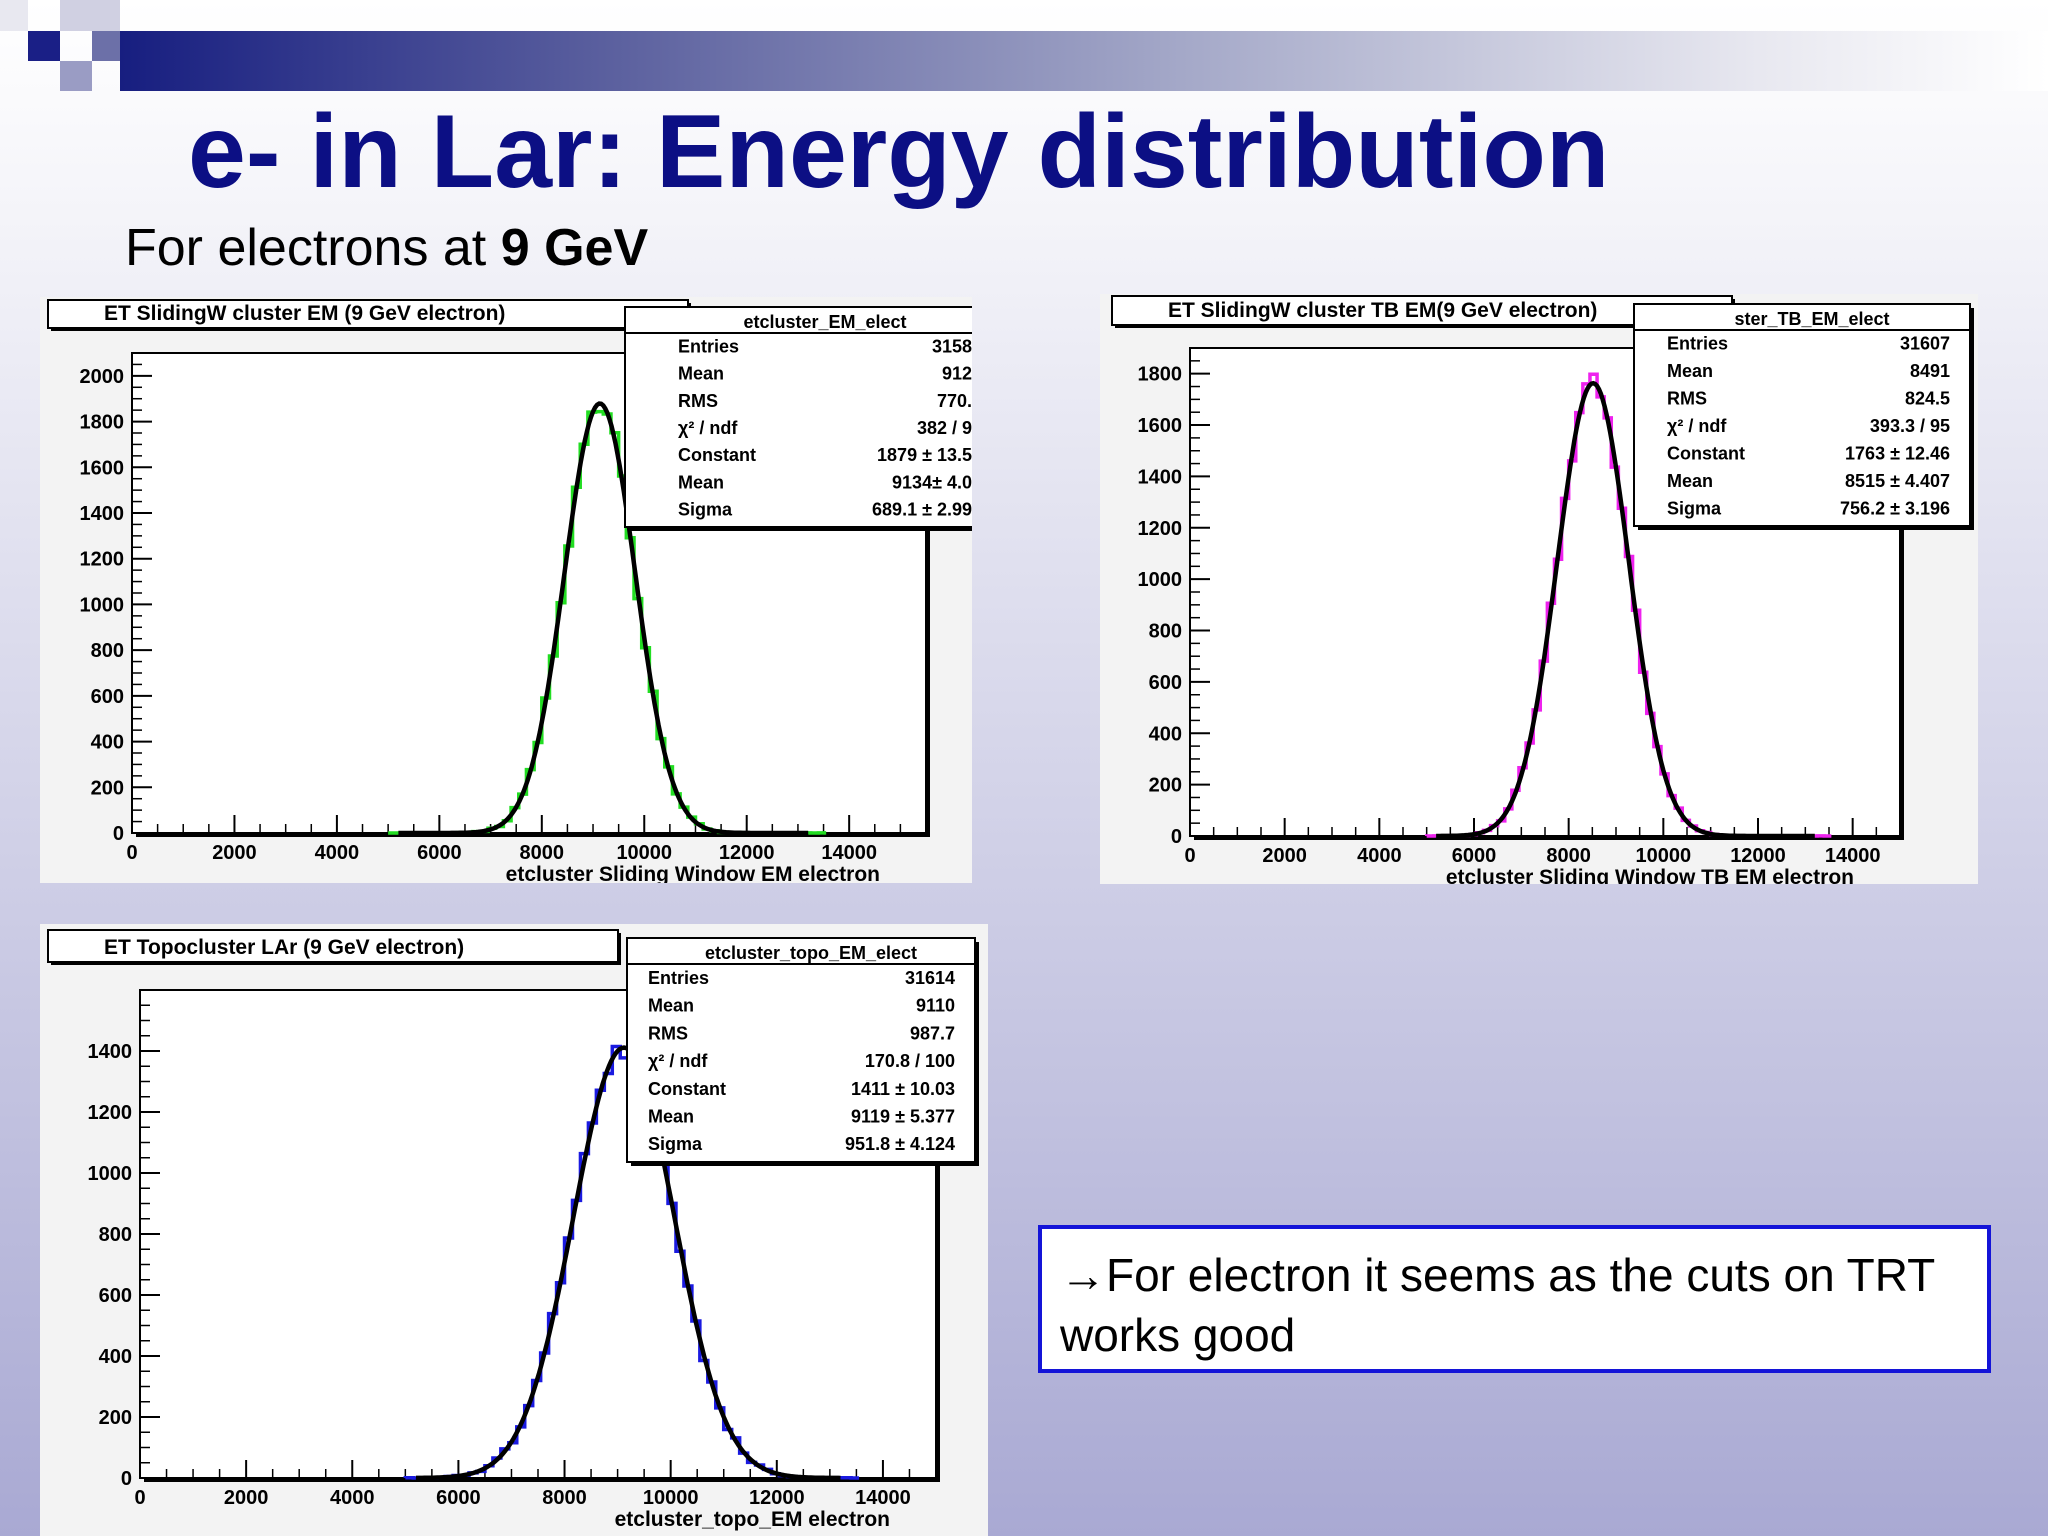 The height and width of the screenshot is (1536, 2048). What do you see at coordinates (1897, 453) in the screenshot?
I see `stats-row-value: 1763 ± 12.46` at bounding box center [1897, 453].